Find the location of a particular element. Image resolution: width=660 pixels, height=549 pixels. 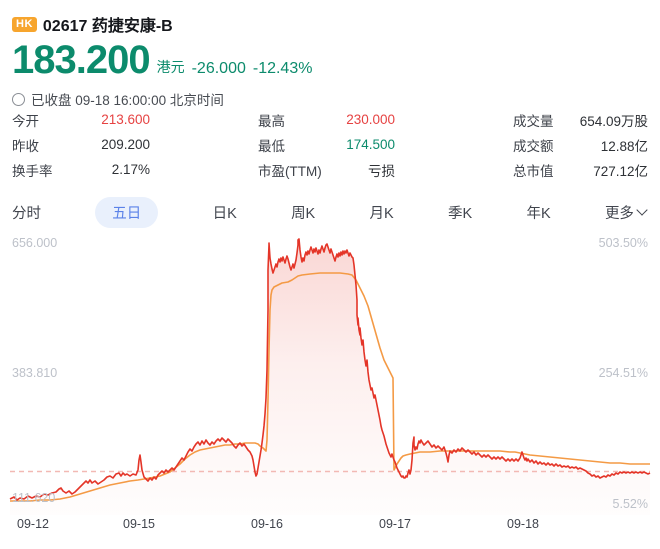

tab-yearly-k: 年K is located at coordinates (538, 213).